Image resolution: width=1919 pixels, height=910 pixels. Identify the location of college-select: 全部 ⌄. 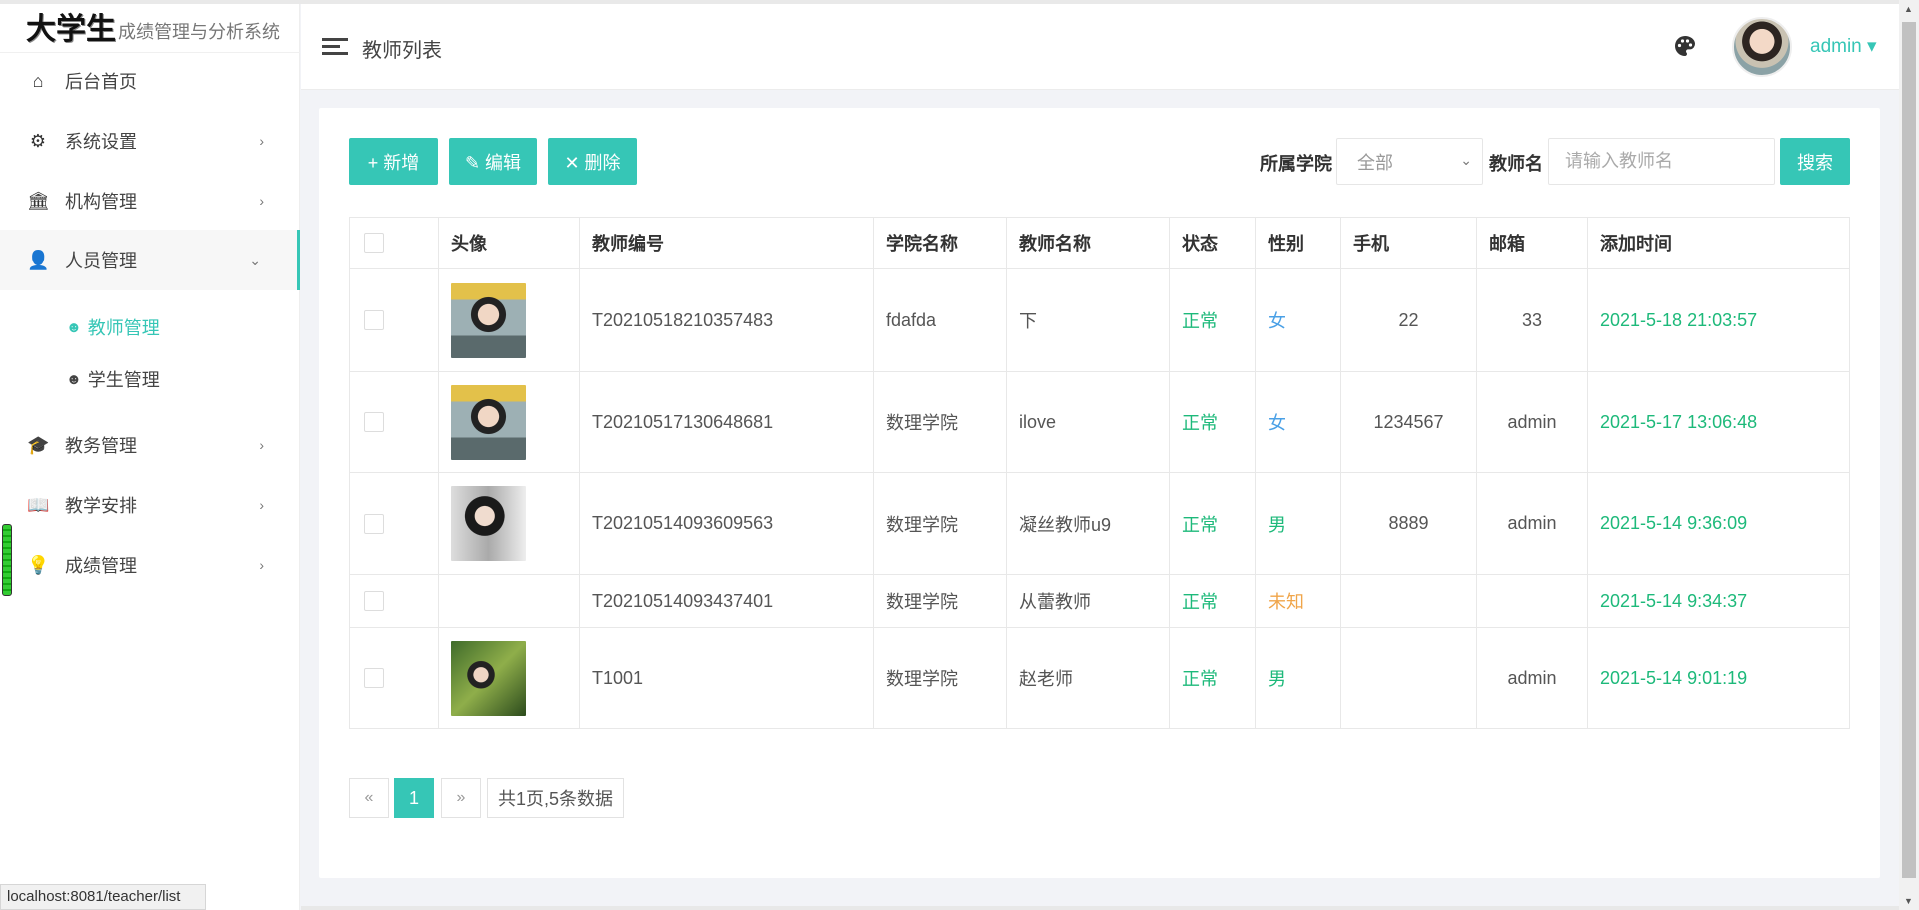
(1409, 161).